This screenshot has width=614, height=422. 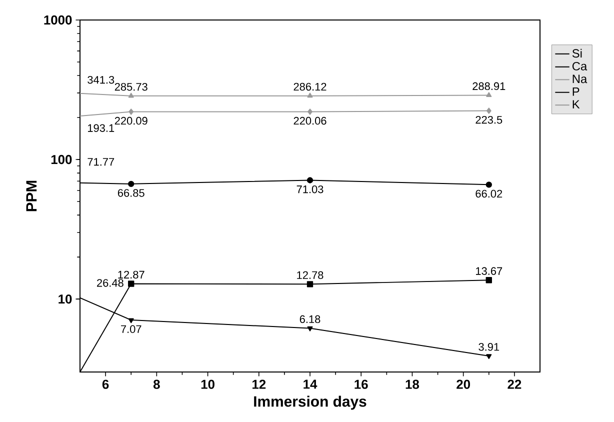 I want to click on data-label: 286.12, so click(x=310, y=86).